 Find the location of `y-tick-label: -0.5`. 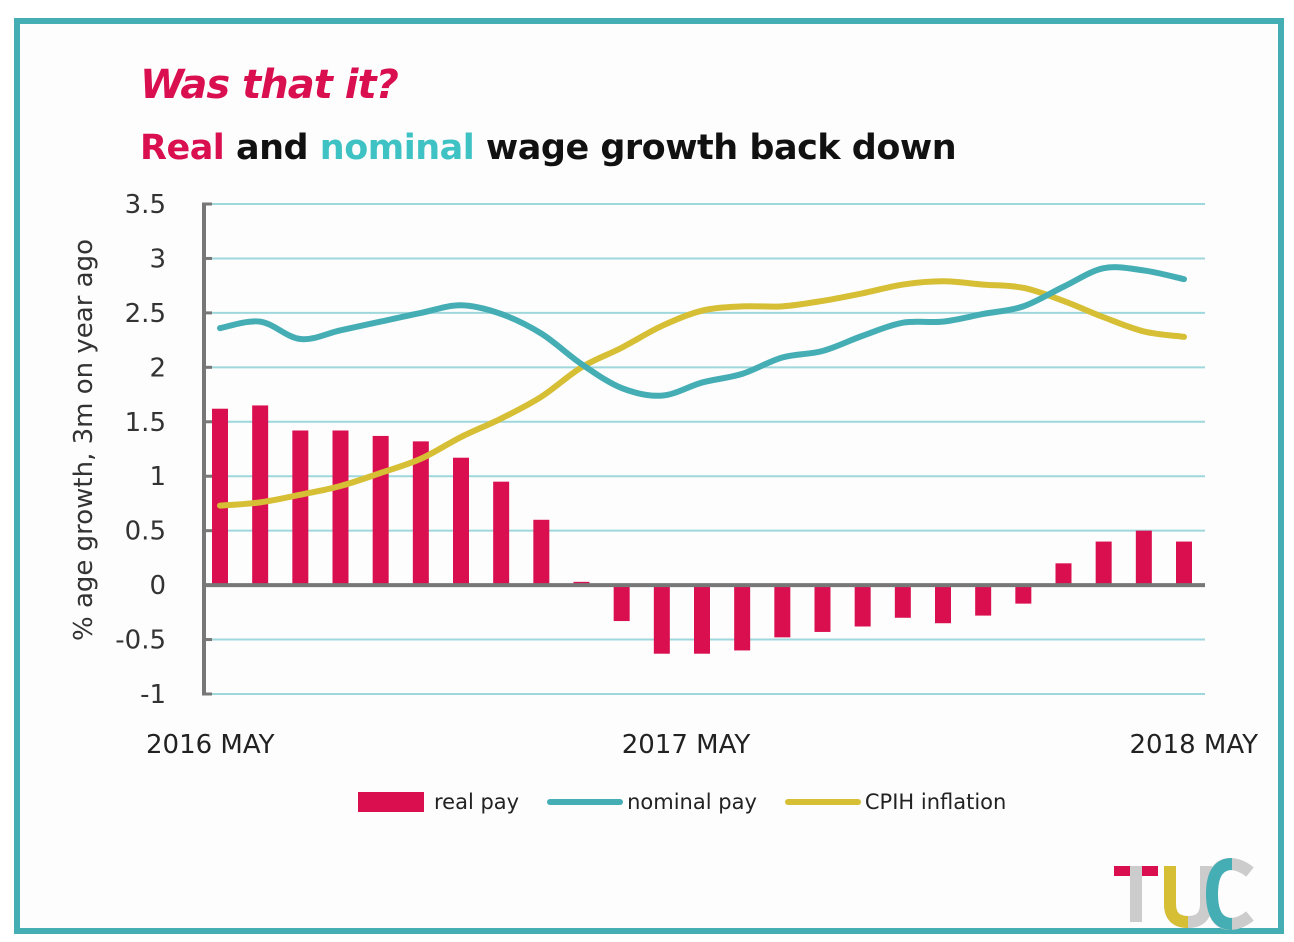

y-tick-label: -0.5 is located at coordinates (140, 641).